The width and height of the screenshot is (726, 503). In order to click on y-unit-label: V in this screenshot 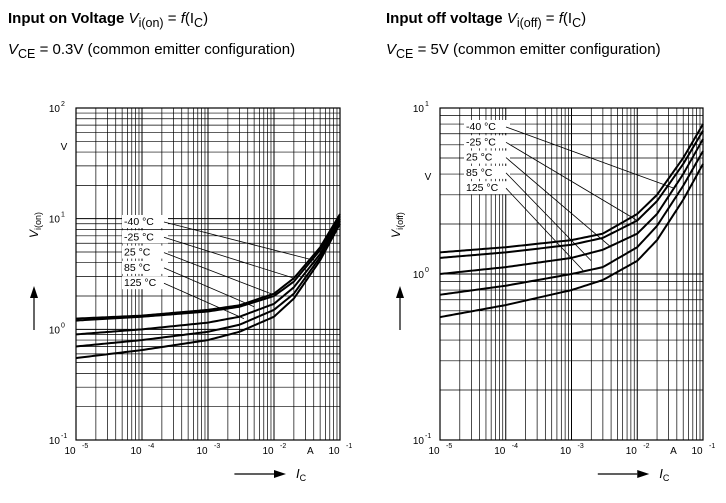, I will do `click(428, 177)`.